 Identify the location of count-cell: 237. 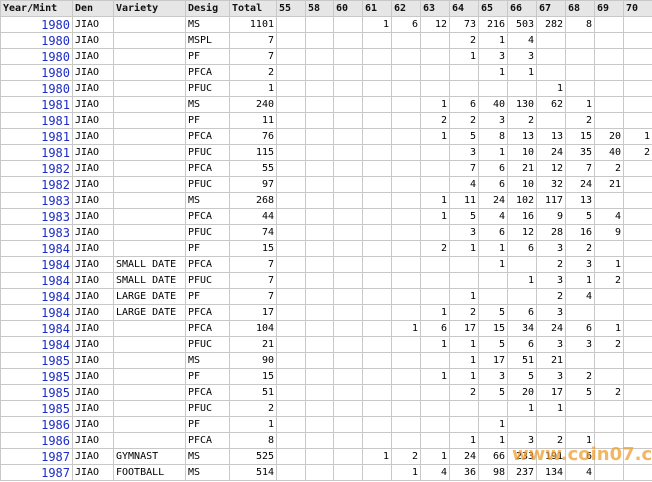
(522, 472).